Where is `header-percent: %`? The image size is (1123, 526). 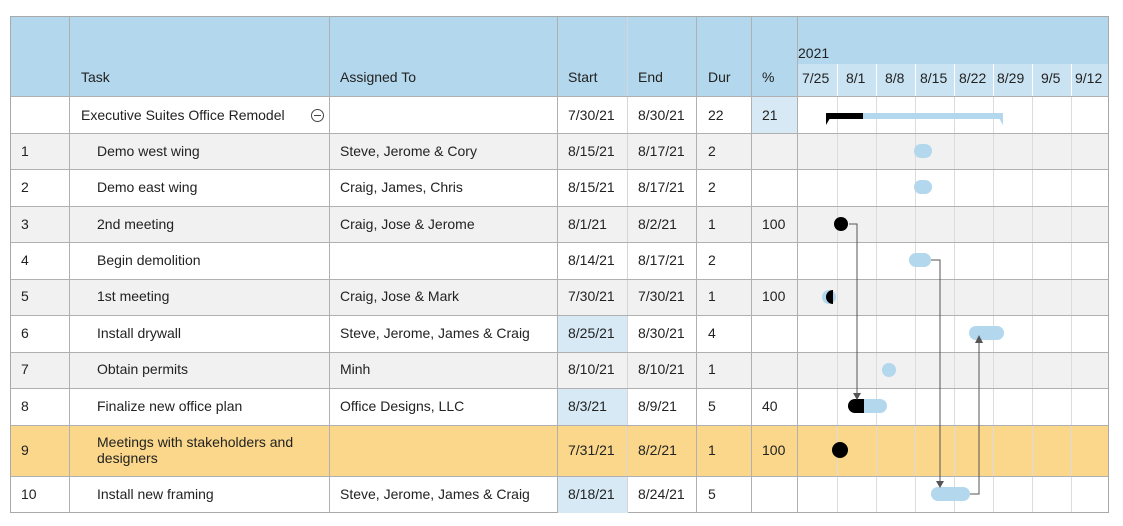
header-percent: % is located at coordinates (768, 77).